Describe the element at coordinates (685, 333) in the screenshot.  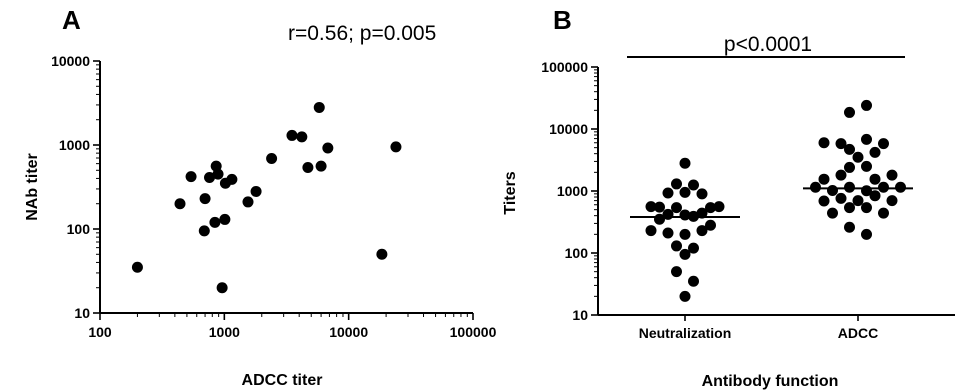
I see `panel-b-category-neutralization: Neutralization` at that location.